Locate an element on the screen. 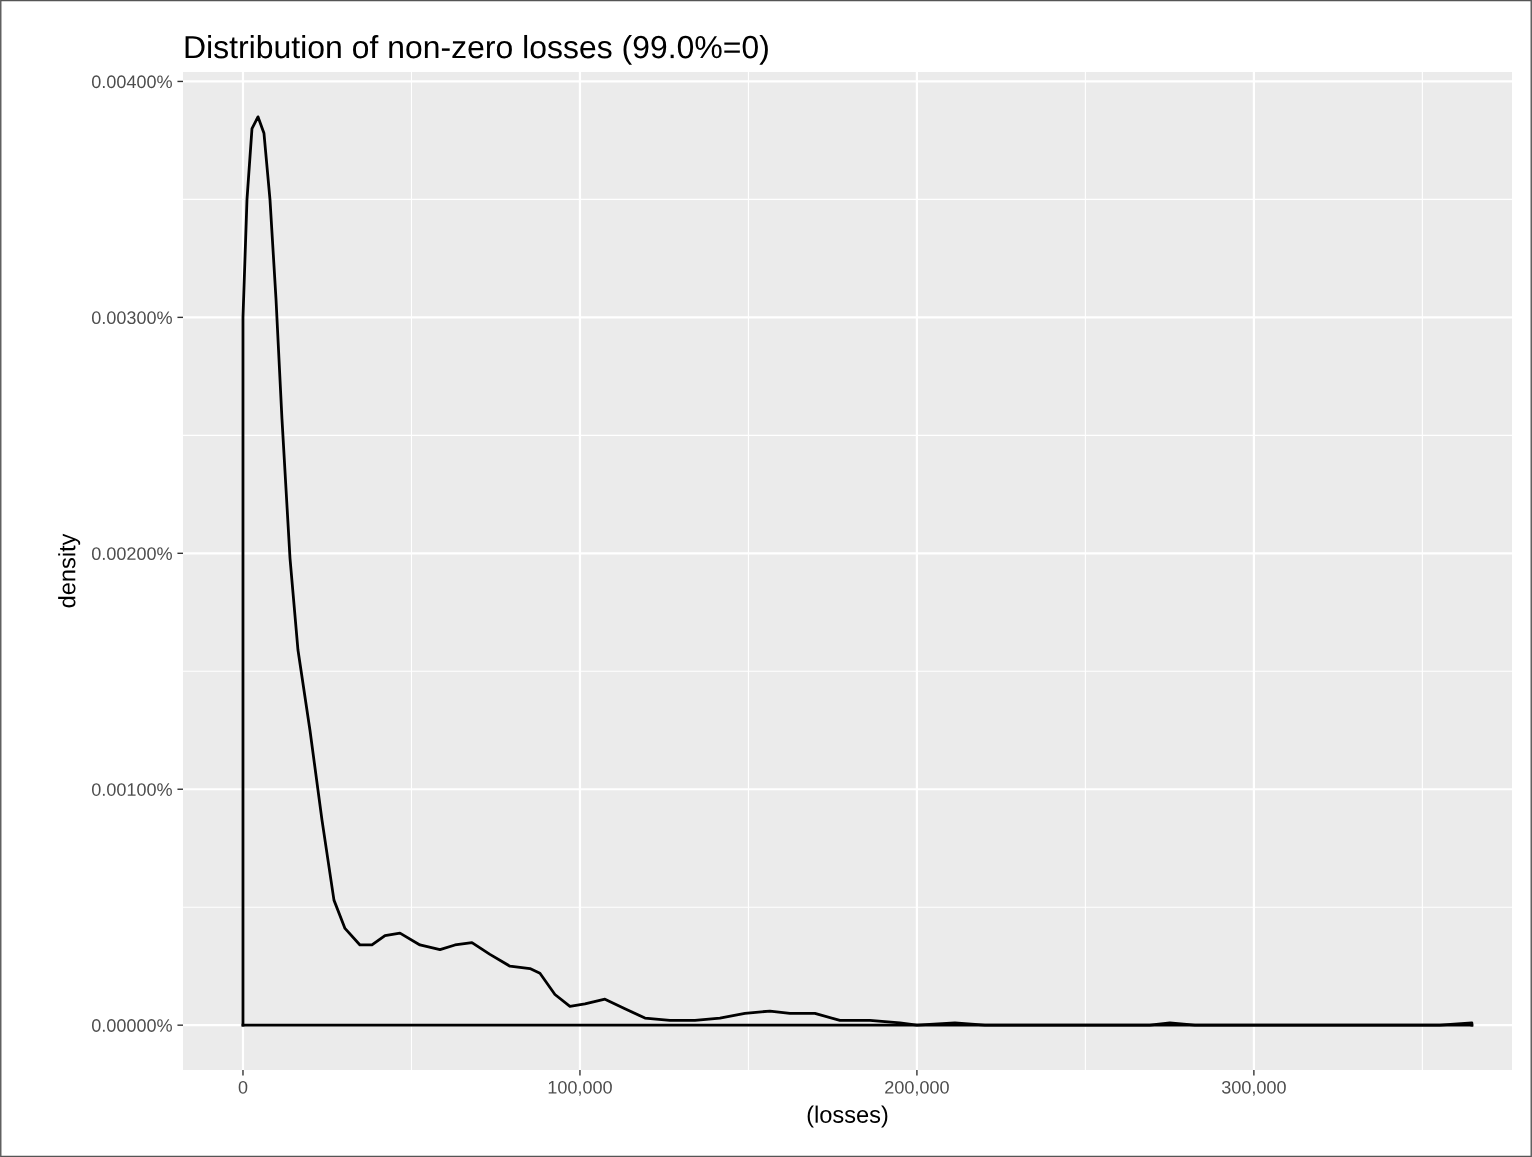  chart-title: Distribution of non-zero losses (99.0%=0) is located at coordinates (476, 49).